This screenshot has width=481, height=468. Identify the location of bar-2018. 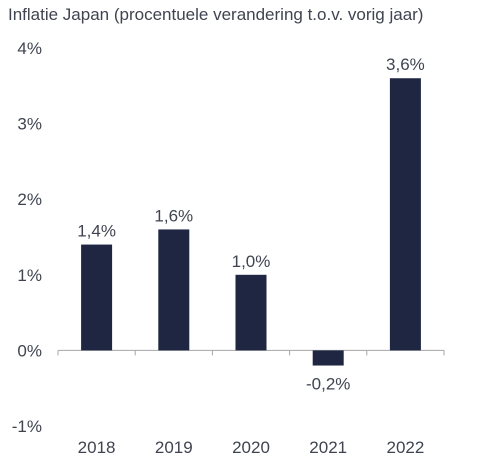
(97, 297).